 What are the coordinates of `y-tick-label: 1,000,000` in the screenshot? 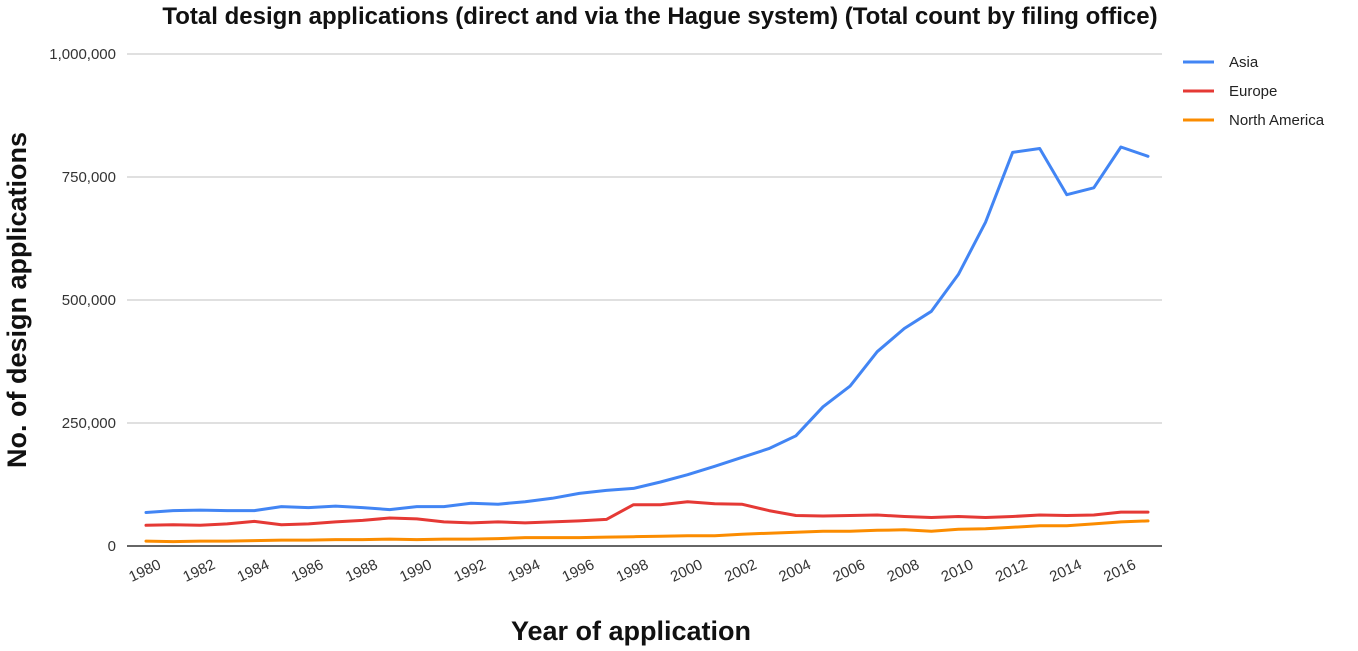 It's located at (82, 54).